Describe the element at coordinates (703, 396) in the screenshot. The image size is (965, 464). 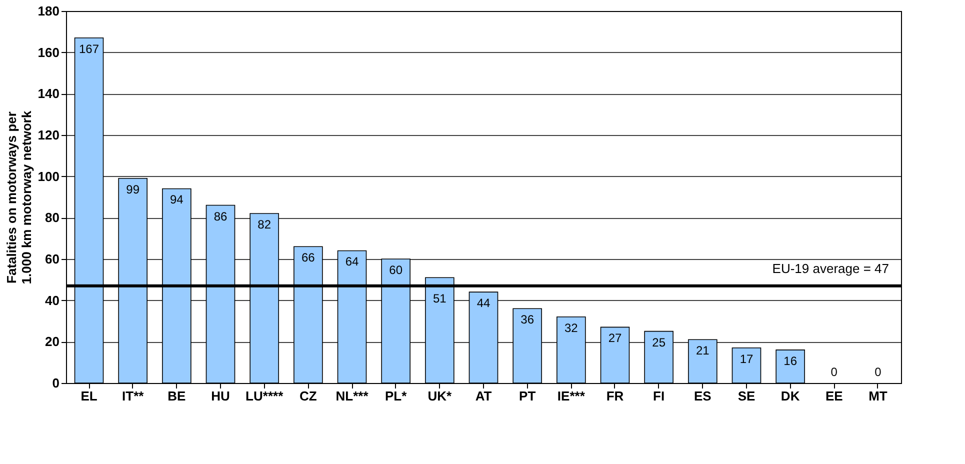
I see `x-tick-label: ES` at that location.